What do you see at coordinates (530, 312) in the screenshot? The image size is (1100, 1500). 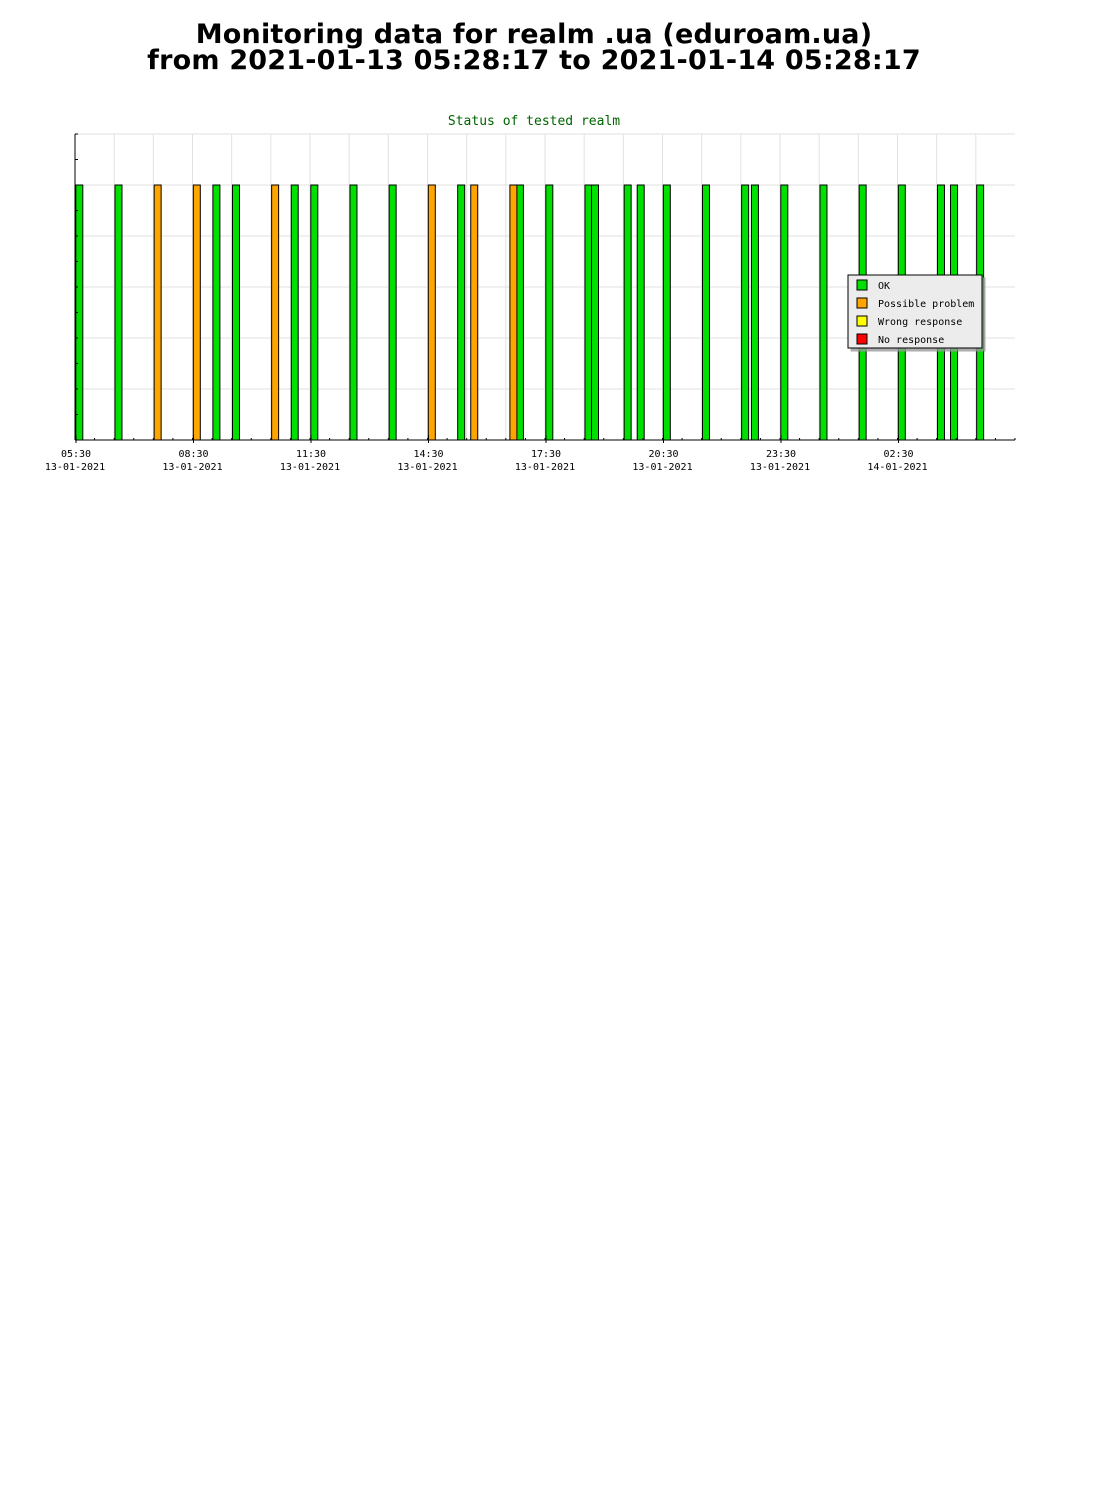 I see `chart-bars` at bounding box center [530, 312].